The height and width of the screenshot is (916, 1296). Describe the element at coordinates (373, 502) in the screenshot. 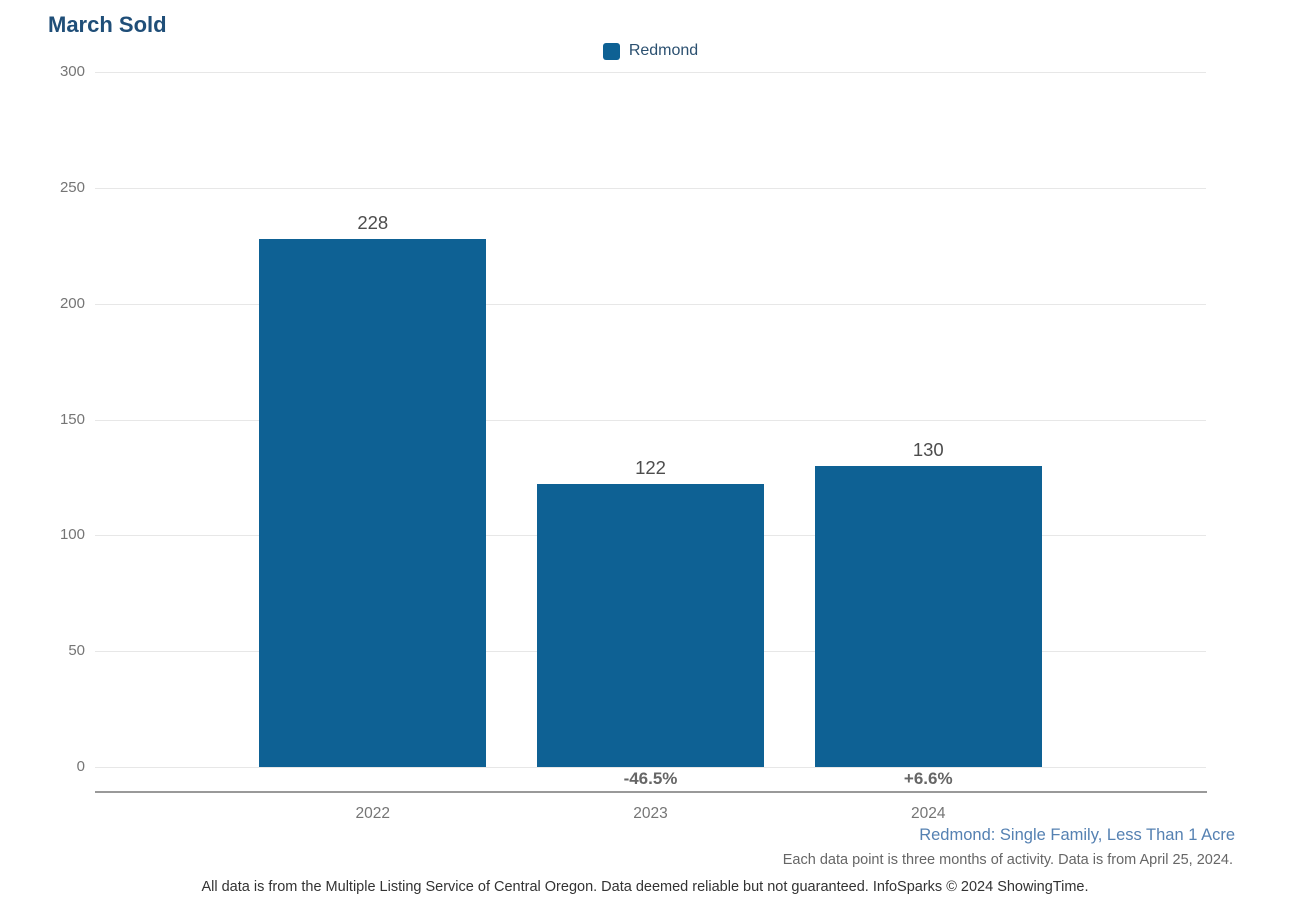

I see `bar-2022` at that location.